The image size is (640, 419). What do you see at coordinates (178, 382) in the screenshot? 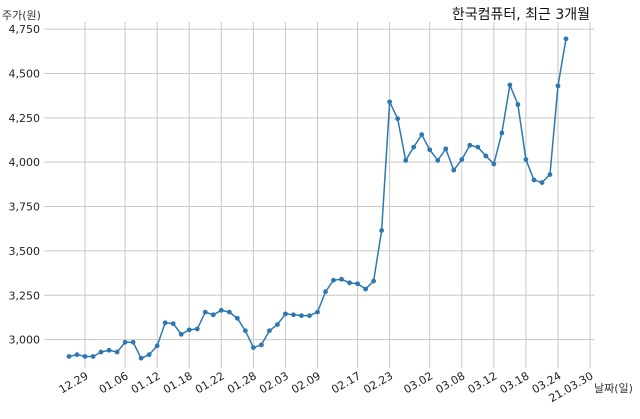
I see `x-tick-label: 01.18` at bounding box center [178, 382].